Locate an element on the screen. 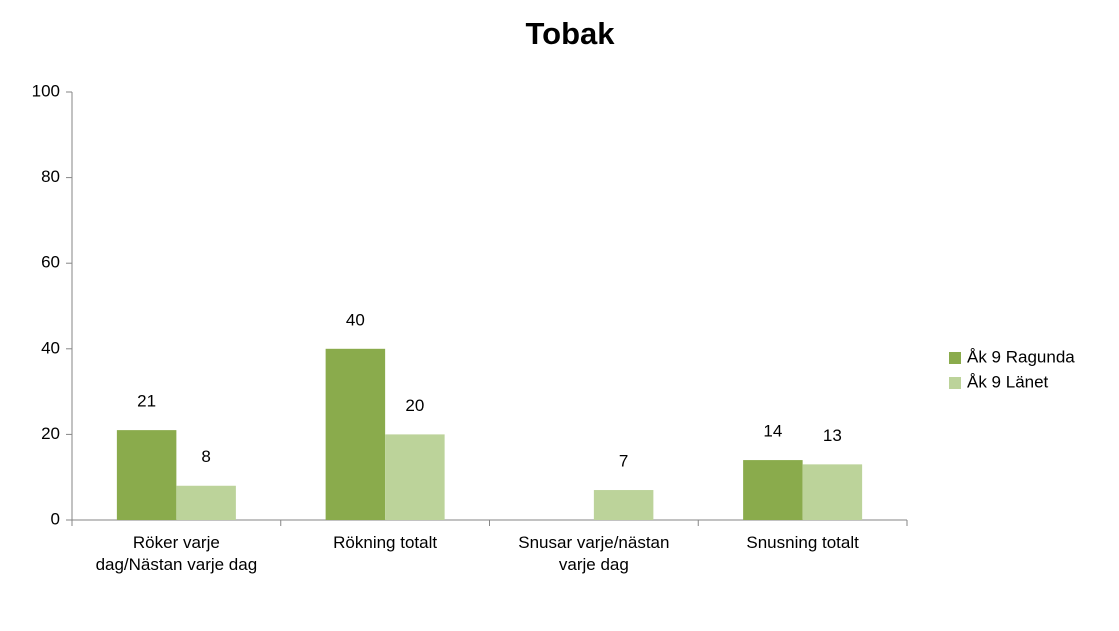 The width and height of the screenshot is (1119, 631). x-tick-label: Rökning totalt is located at coordinates (385, 542).